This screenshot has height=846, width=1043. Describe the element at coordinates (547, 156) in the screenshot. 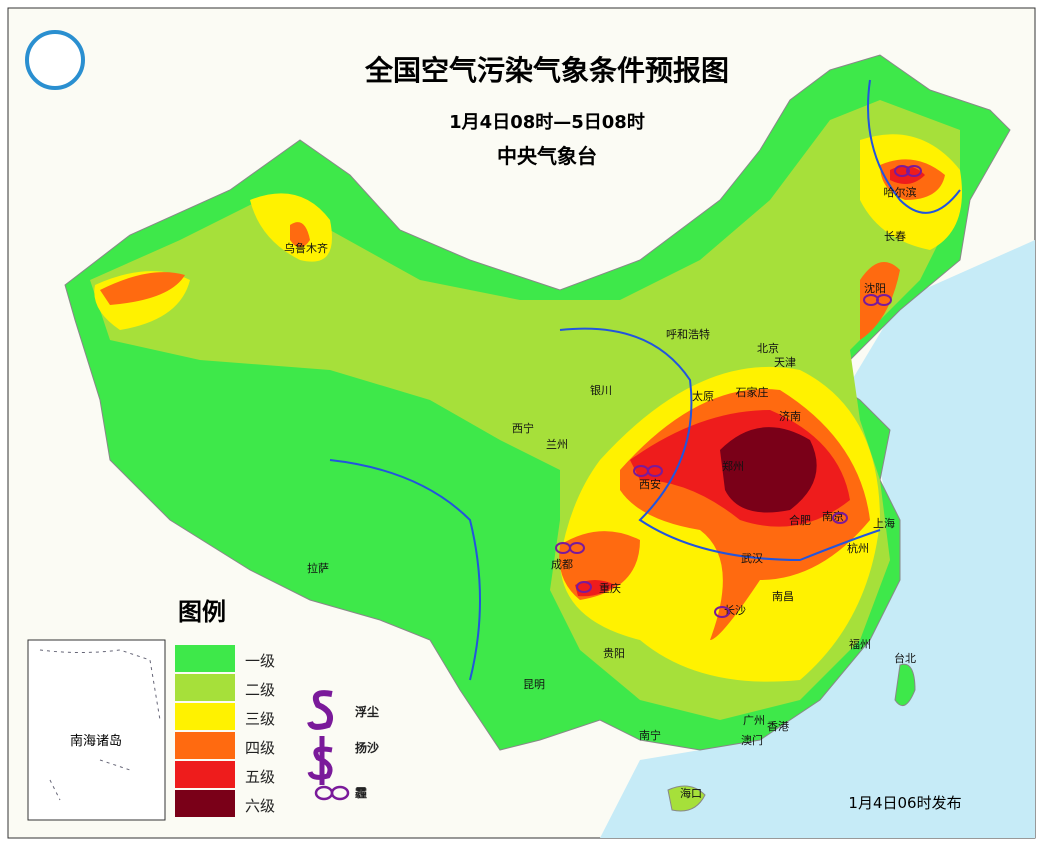

I see `issuer: 中央气象台` at that location.